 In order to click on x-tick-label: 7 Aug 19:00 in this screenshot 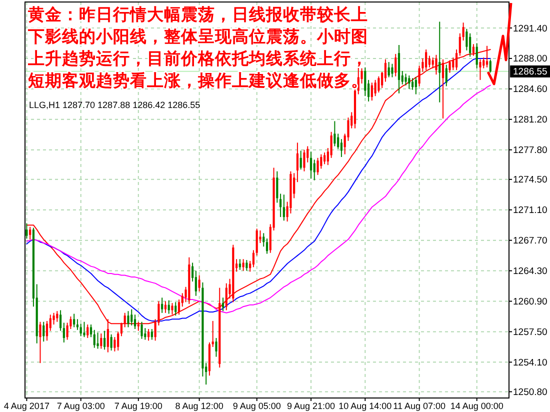, I will do `click(138, 406)`.